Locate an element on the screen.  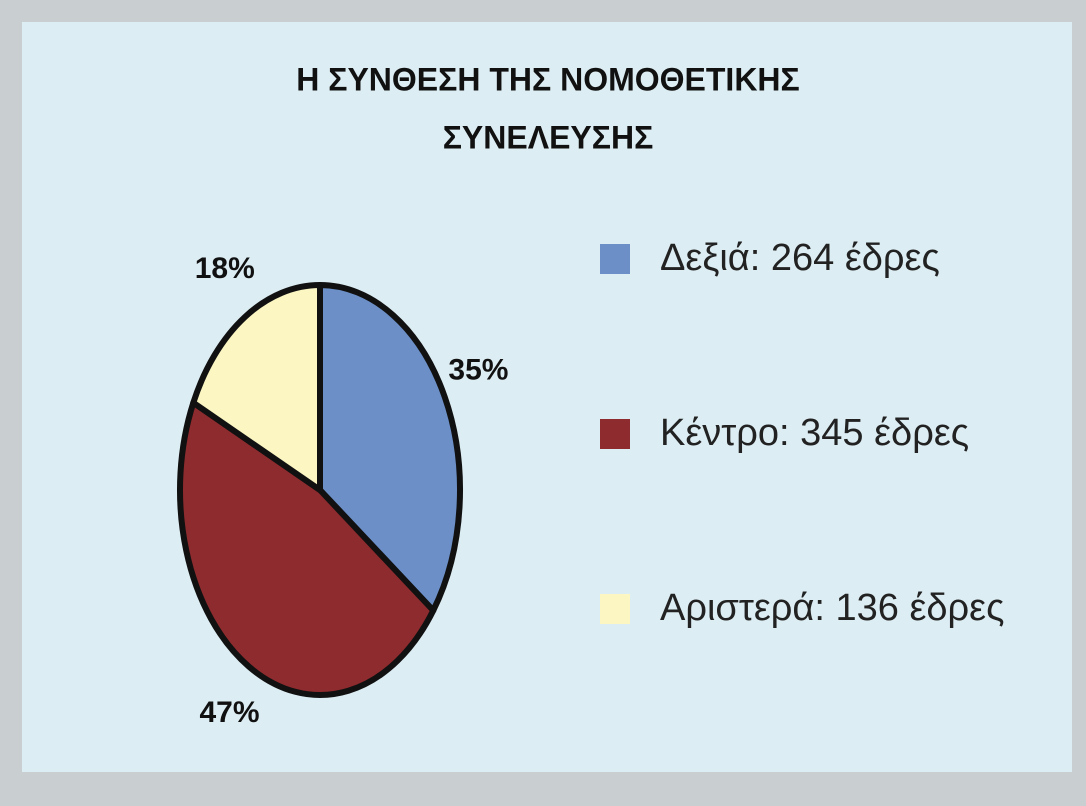
legend-label: Κέντρο: 345 έδρες is located at coordinates (814, 433).